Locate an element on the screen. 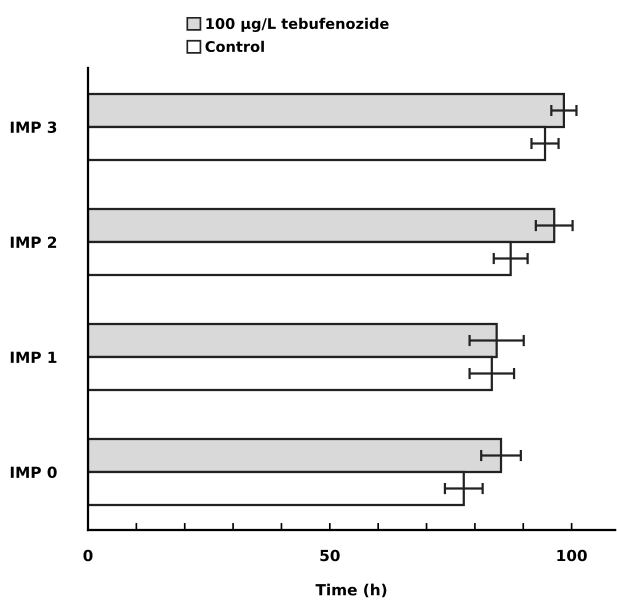 The image size is (617, 613). y-tick-label: IMP 2 is located at coordinates (33, 242).